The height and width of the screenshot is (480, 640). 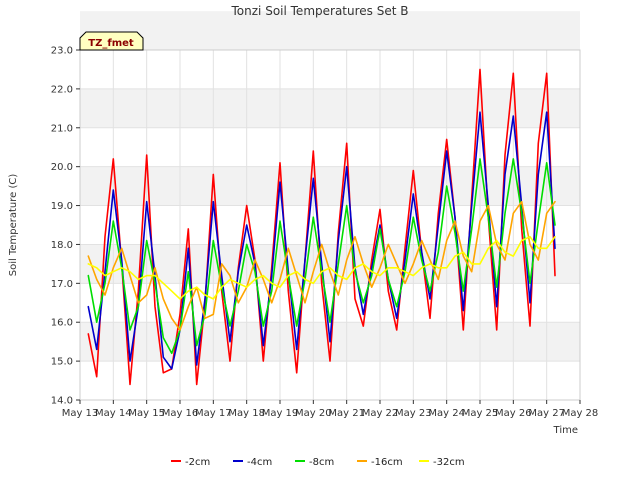 What do you see at coordinates (413, 413) in the screenshot?
I see `x-tick-label: May 23` at bounding box center [413, 413].